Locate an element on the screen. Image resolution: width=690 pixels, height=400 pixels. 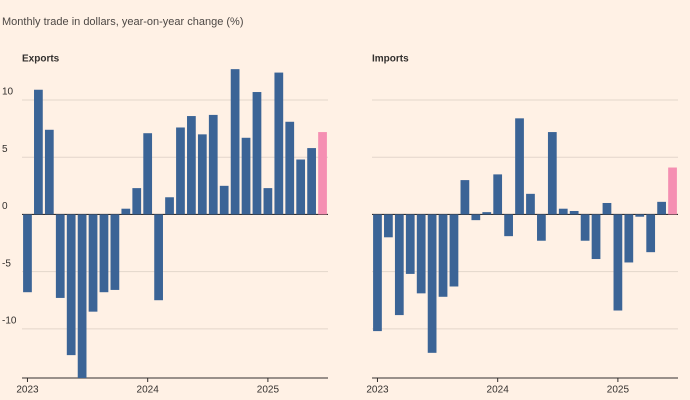
chart-title: Imports is located at coordinates (390, 59).